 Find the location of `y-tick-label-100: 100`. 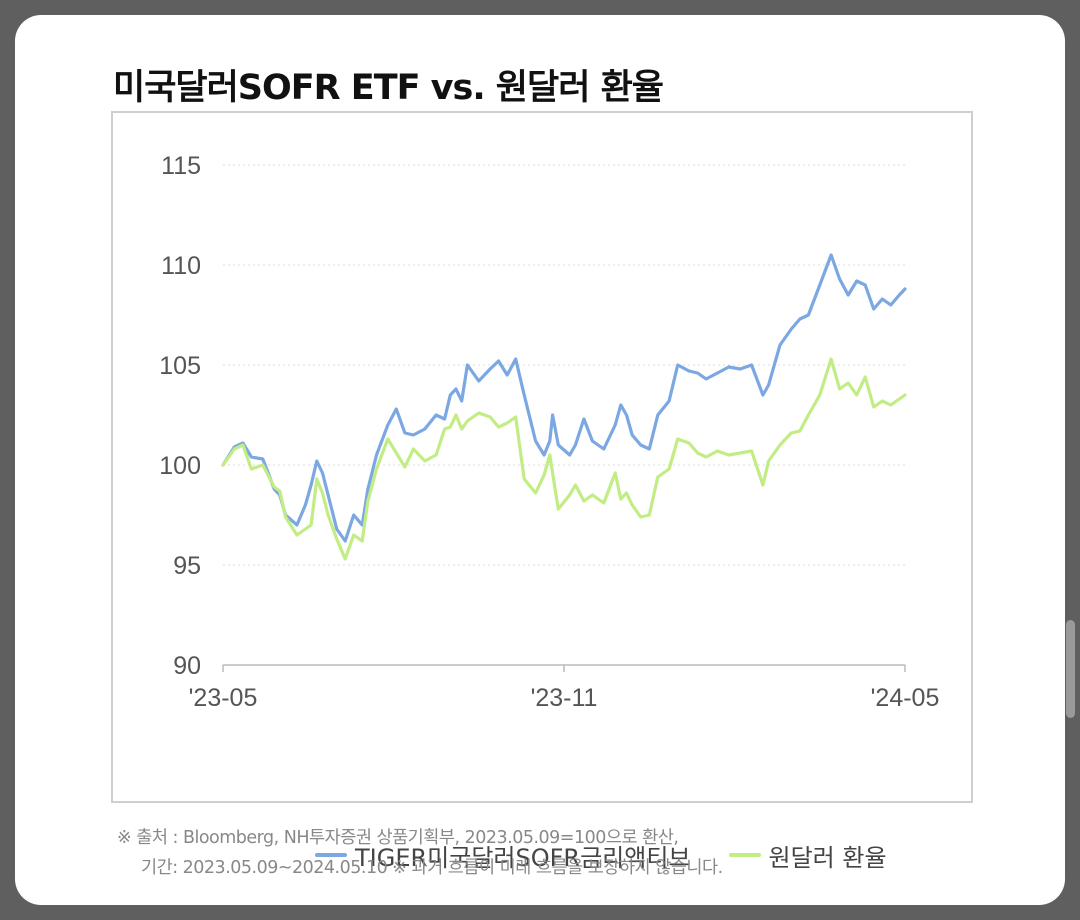

y-tick-label-100: 100 is located at coordinates (180, 466).